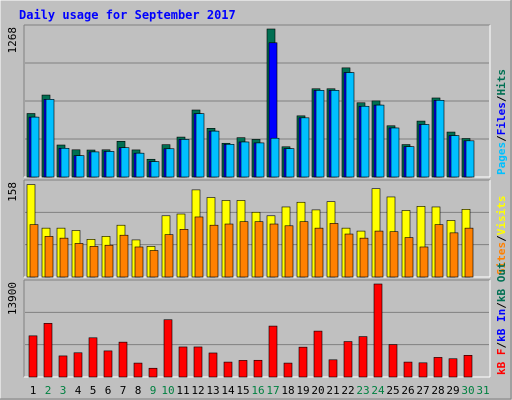  What do you see at coordinates (501, 216) in the screenshot?
I see `legend-entry: Visits` at bounding box center [501, 216].